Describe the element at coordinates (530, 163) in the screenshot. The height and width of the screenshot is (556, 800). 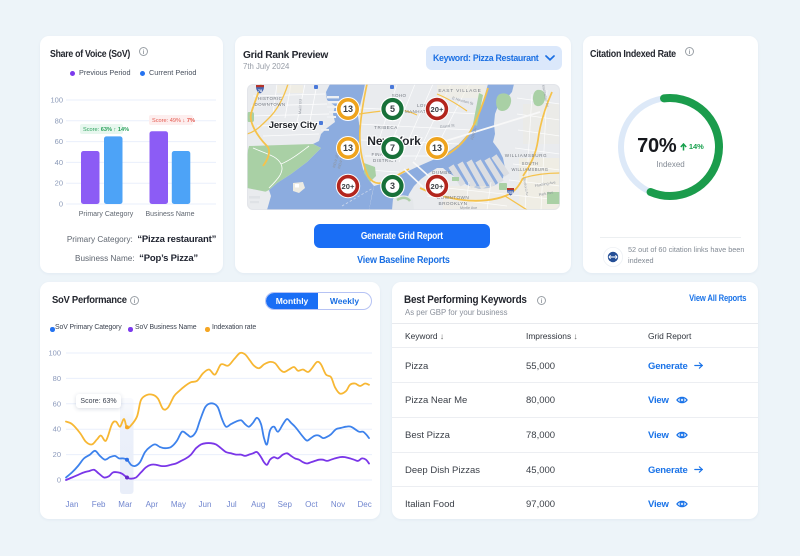
I see `svg-text: SOUTH` at that location.